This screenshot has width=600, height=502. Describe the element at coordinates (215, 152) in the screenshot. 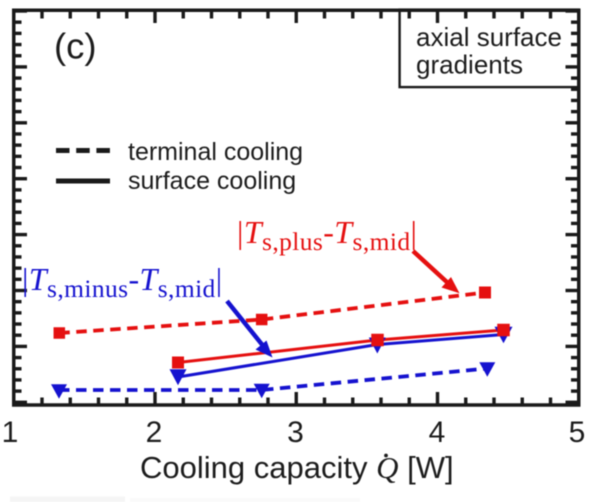

I see `svg-text: terminal cooling` at that location.